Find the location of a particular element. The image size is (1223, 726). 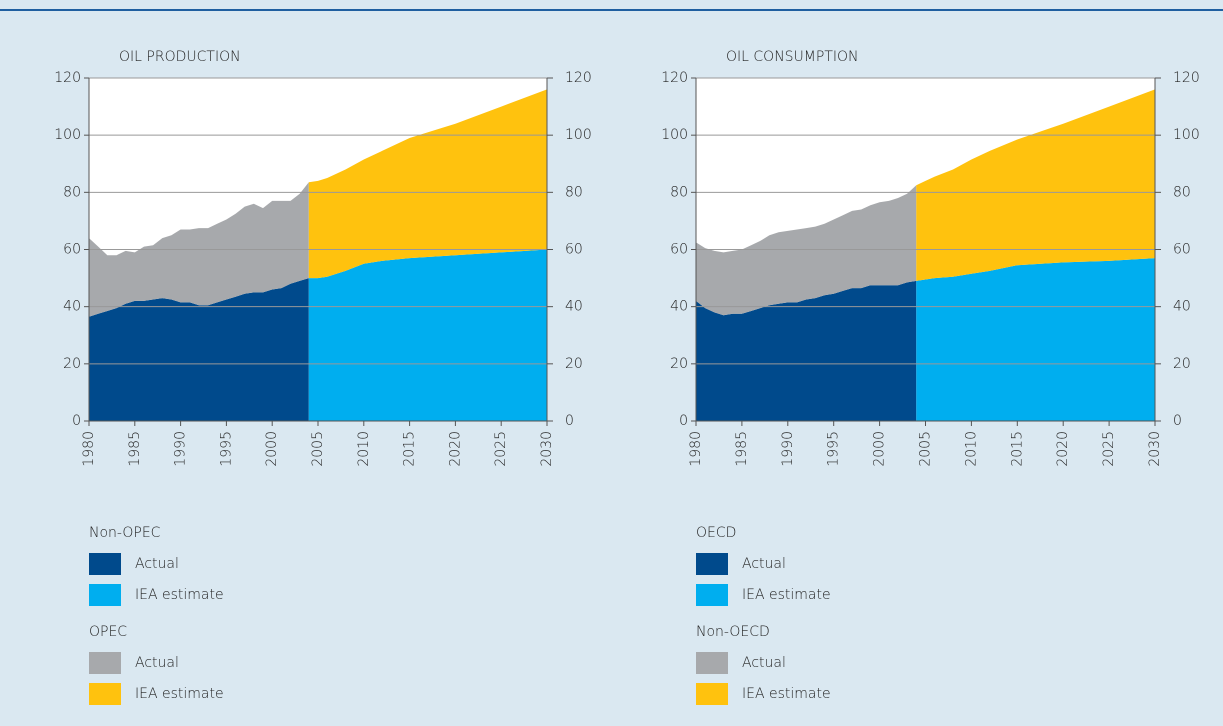

legend-group: OPEC is located at coordinates (108, 632).